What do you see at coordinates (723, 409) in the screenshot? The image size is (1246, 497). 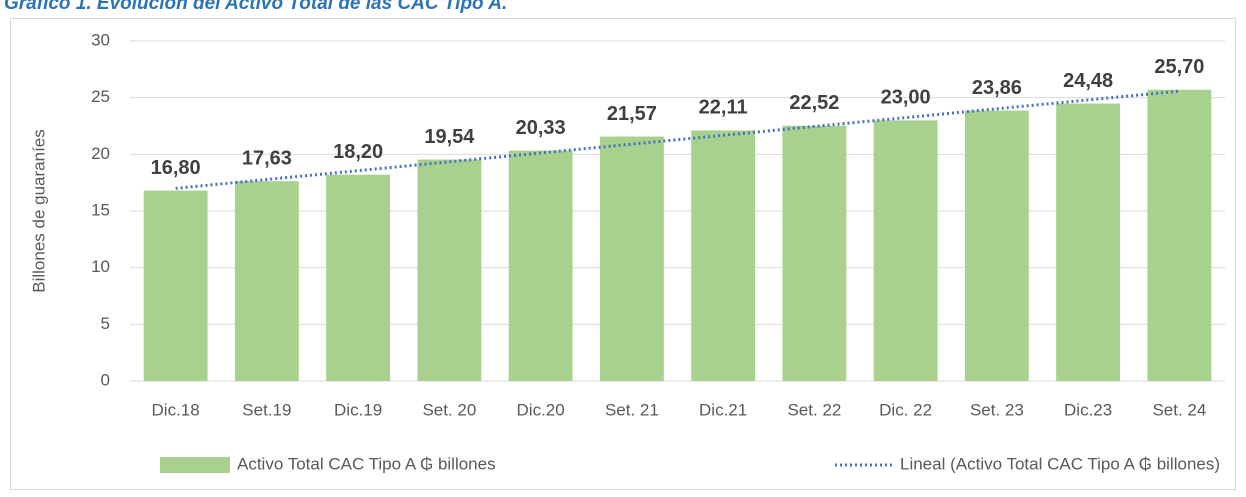 I see `x-tick-label: Dic.21` at bounding box center [723, 409].